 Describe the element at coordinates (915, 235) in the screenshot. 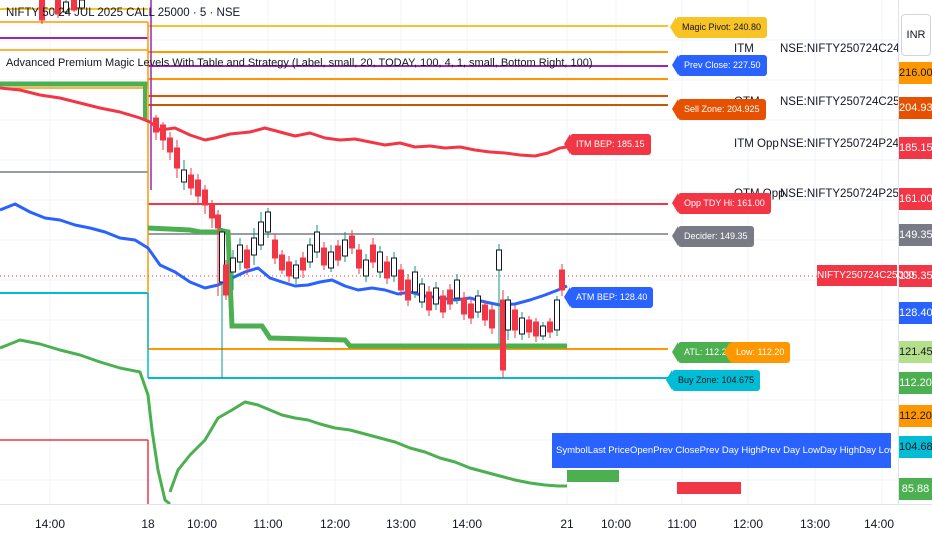

I see `price-badge: 149.35` at that location.